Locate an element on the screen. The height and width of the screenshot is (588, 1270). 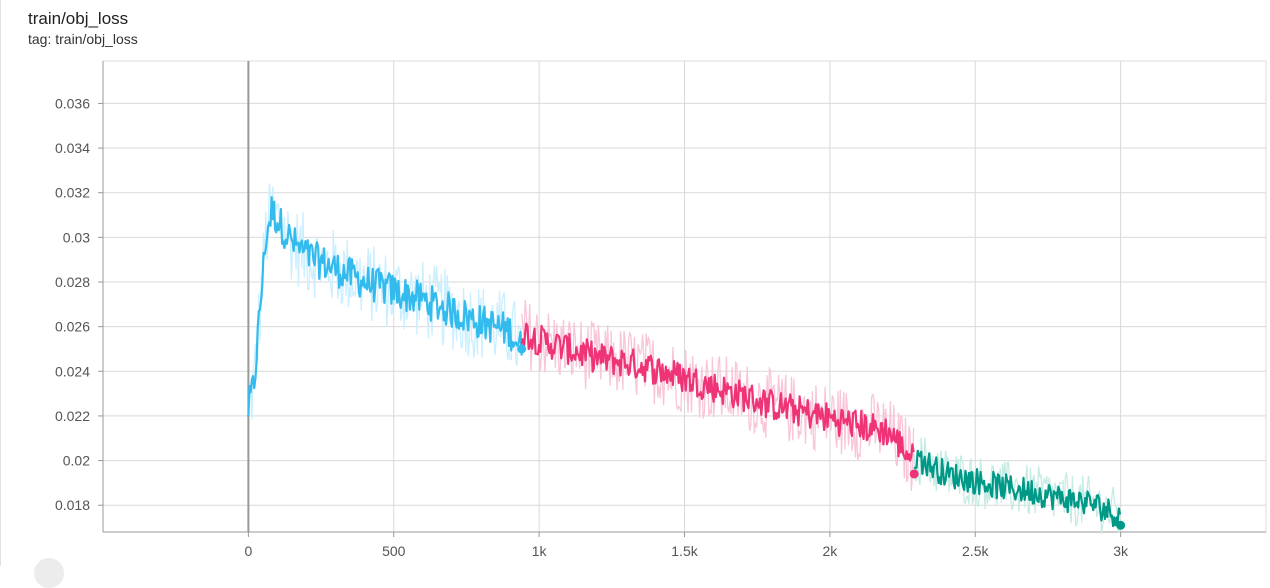
card-action-button is located at coordinates (49, 573).